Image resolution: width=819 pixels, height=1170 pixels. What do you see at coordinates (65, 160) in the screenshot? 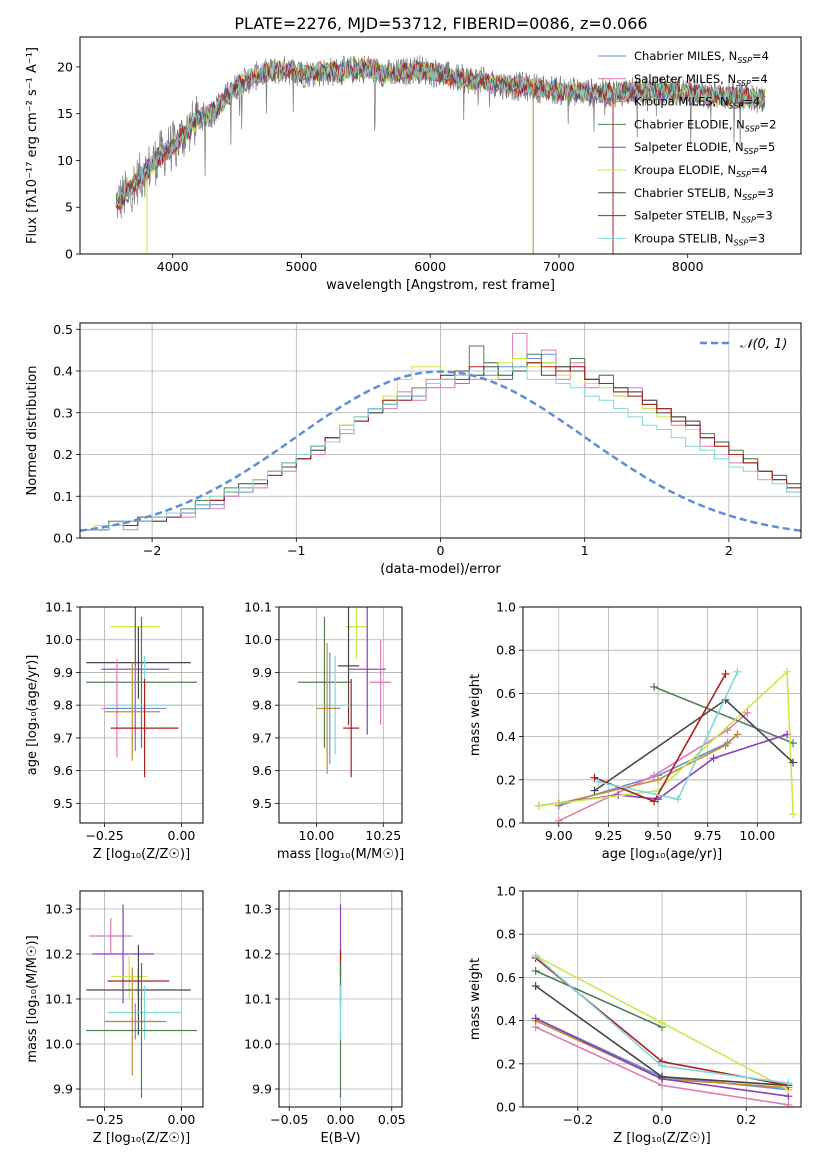
I see `y-tick-label: 10` at bounding box center [65, 160].